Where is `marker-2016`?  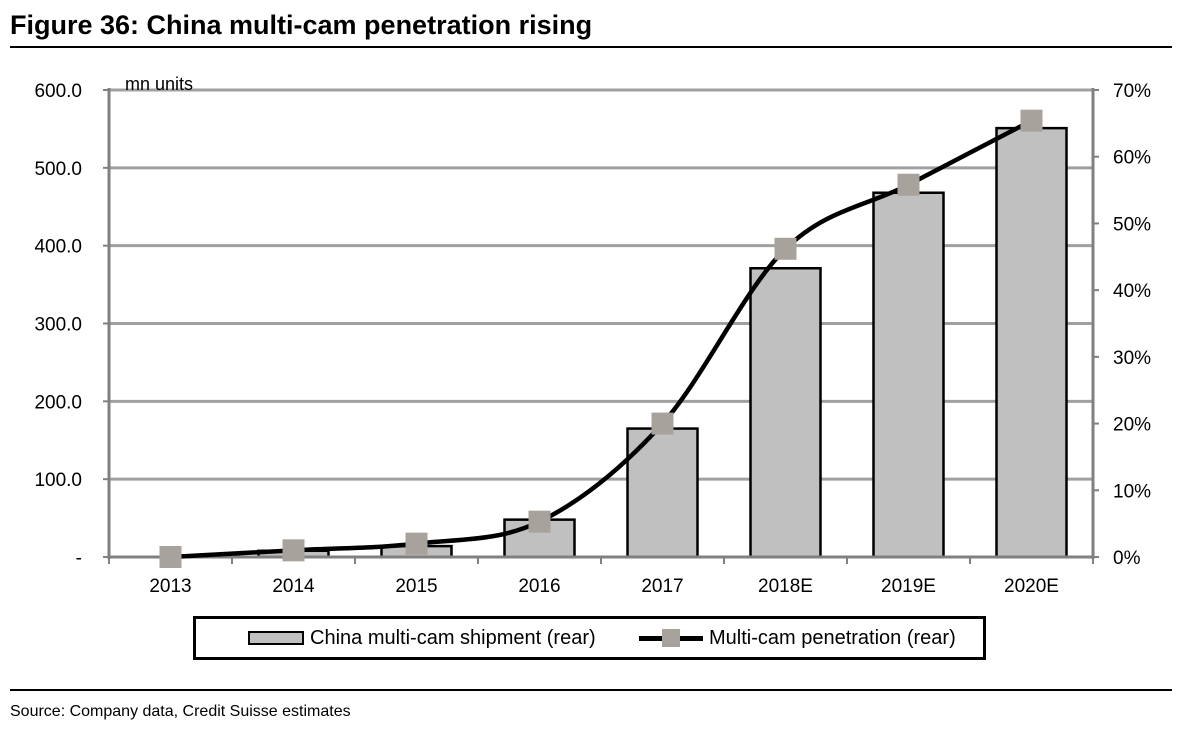 marker-2016 is located at coordinates (539, 521).